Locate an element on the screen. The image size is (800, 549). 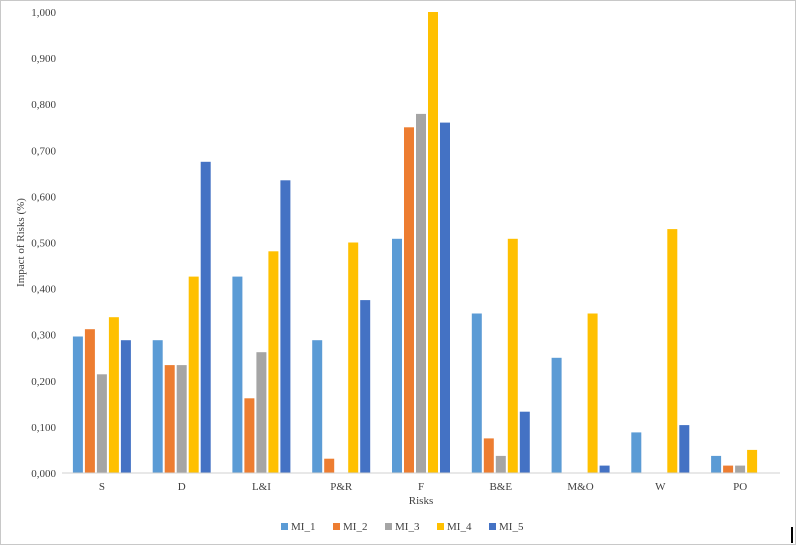
bar-MI_4-L&I is located at coordinates (273, 362).